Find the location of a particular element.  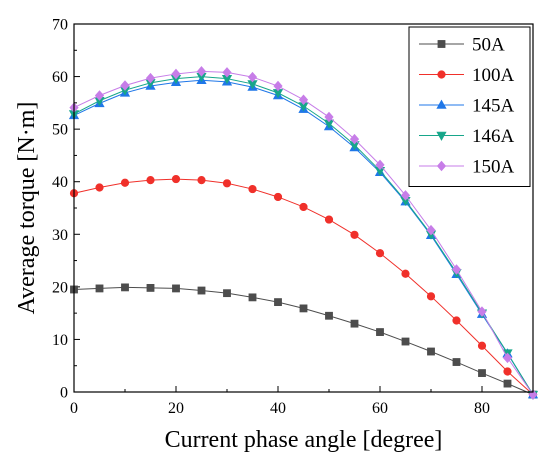

x-tick-label: 0 is located at coordinates (74, 408).